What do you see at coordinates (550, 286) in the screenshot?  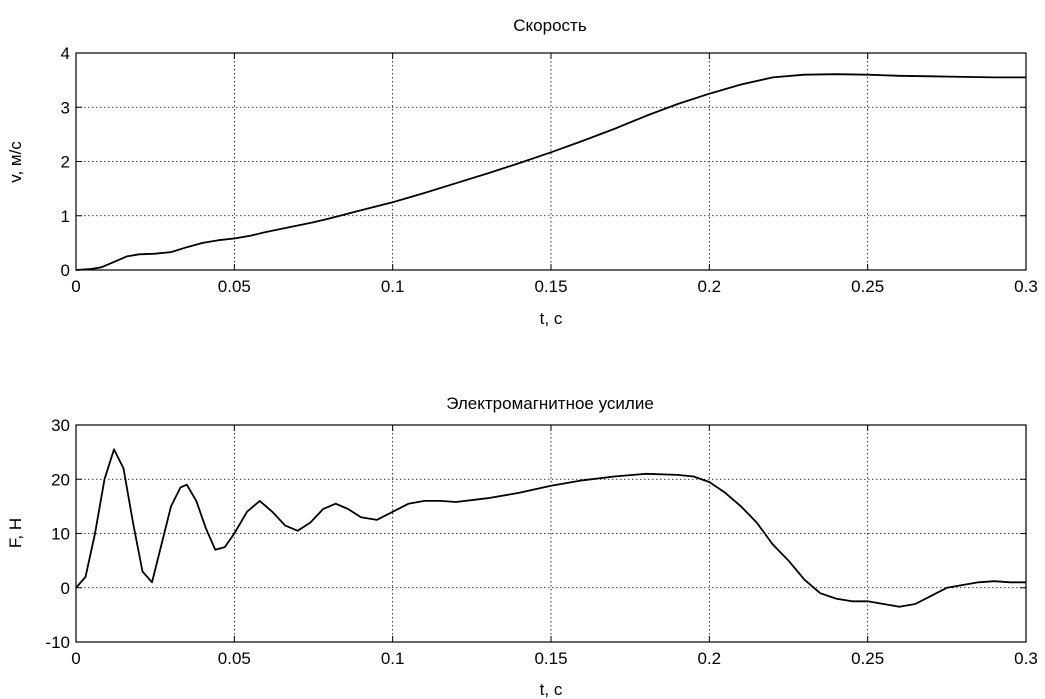 I see `speed-x-tick-label: 0.15` at bounding box center [550, 286].